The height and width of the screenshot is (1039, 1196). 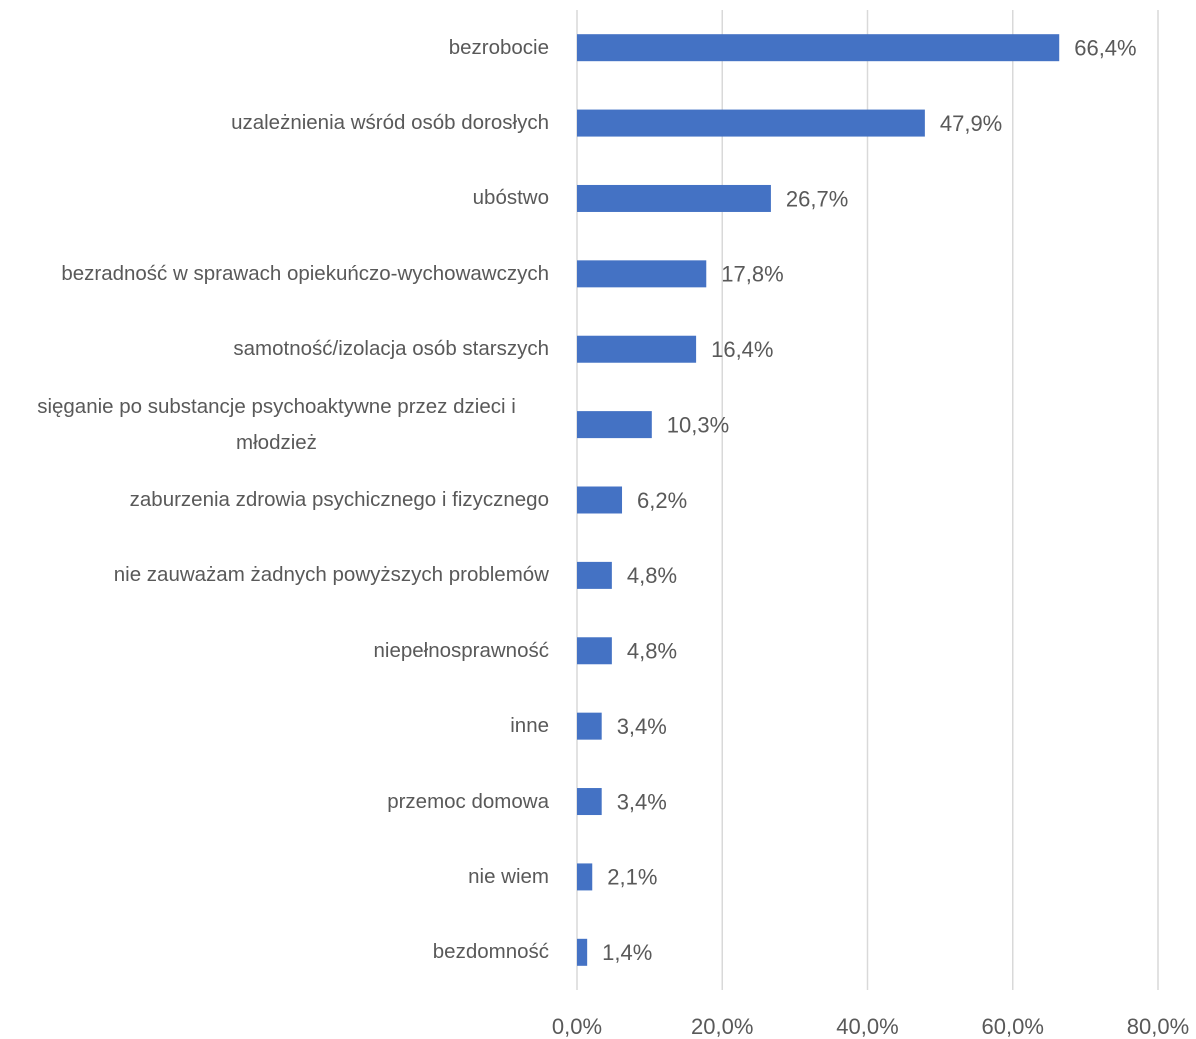 What do you see at coordinates (1158, 1026) in the screenshot?
I see `x-tick-label: 80,0%` at bounding box center [1158, 1026].